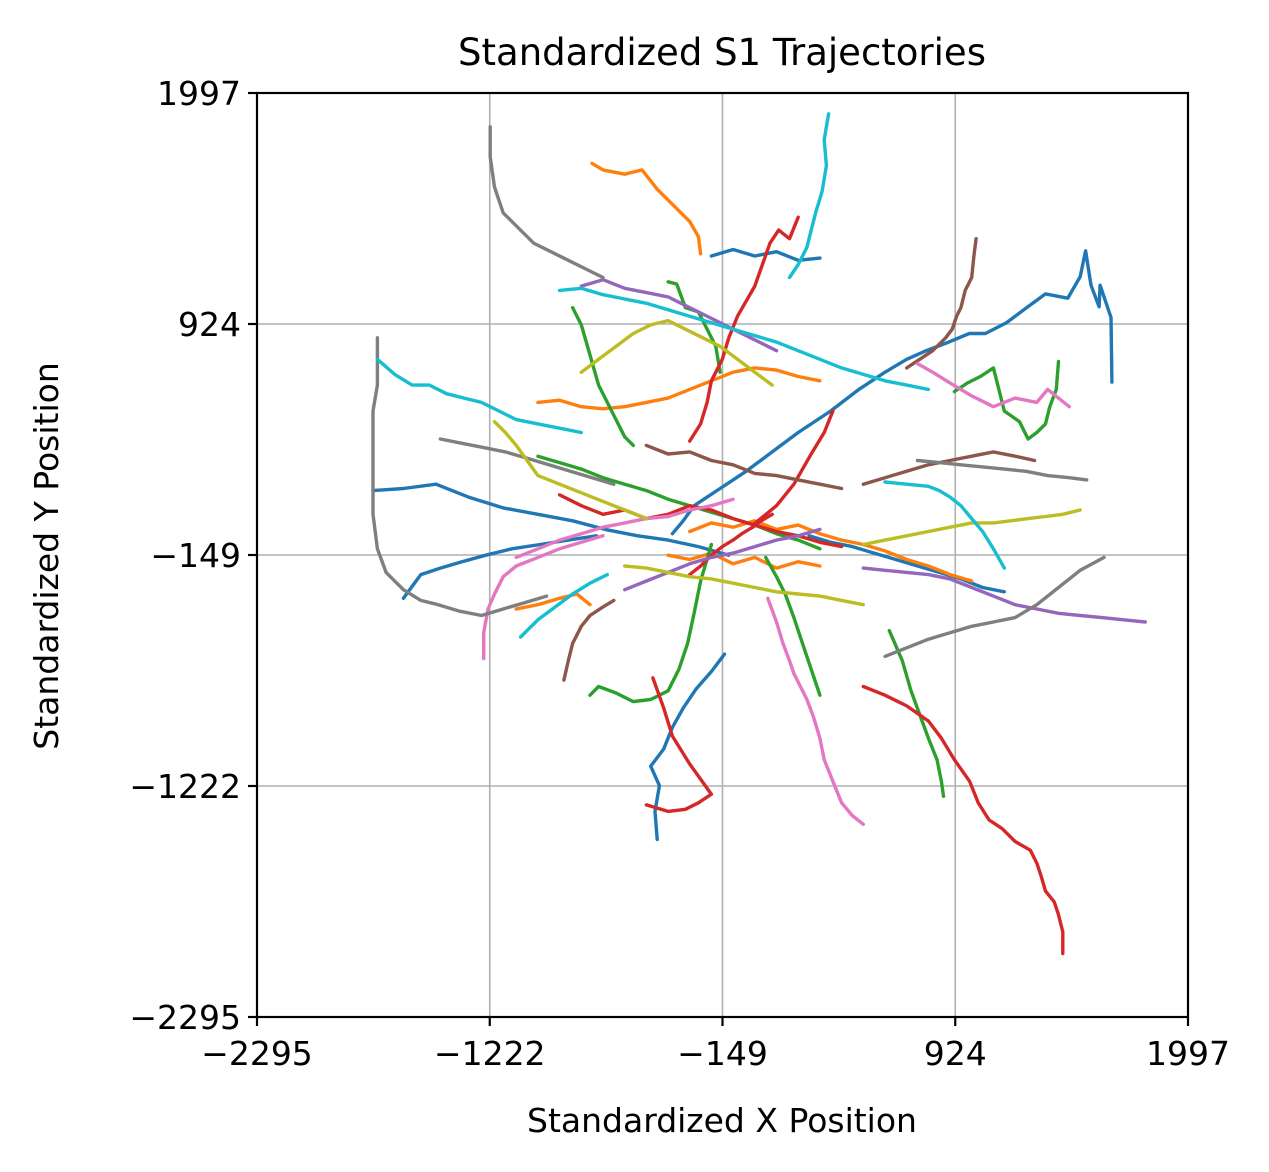  What do you see at coordinates (722, 1120) in the screenshot?
I see `x-axis-label: Standardized X Position` at bounding box center [722, 1120].